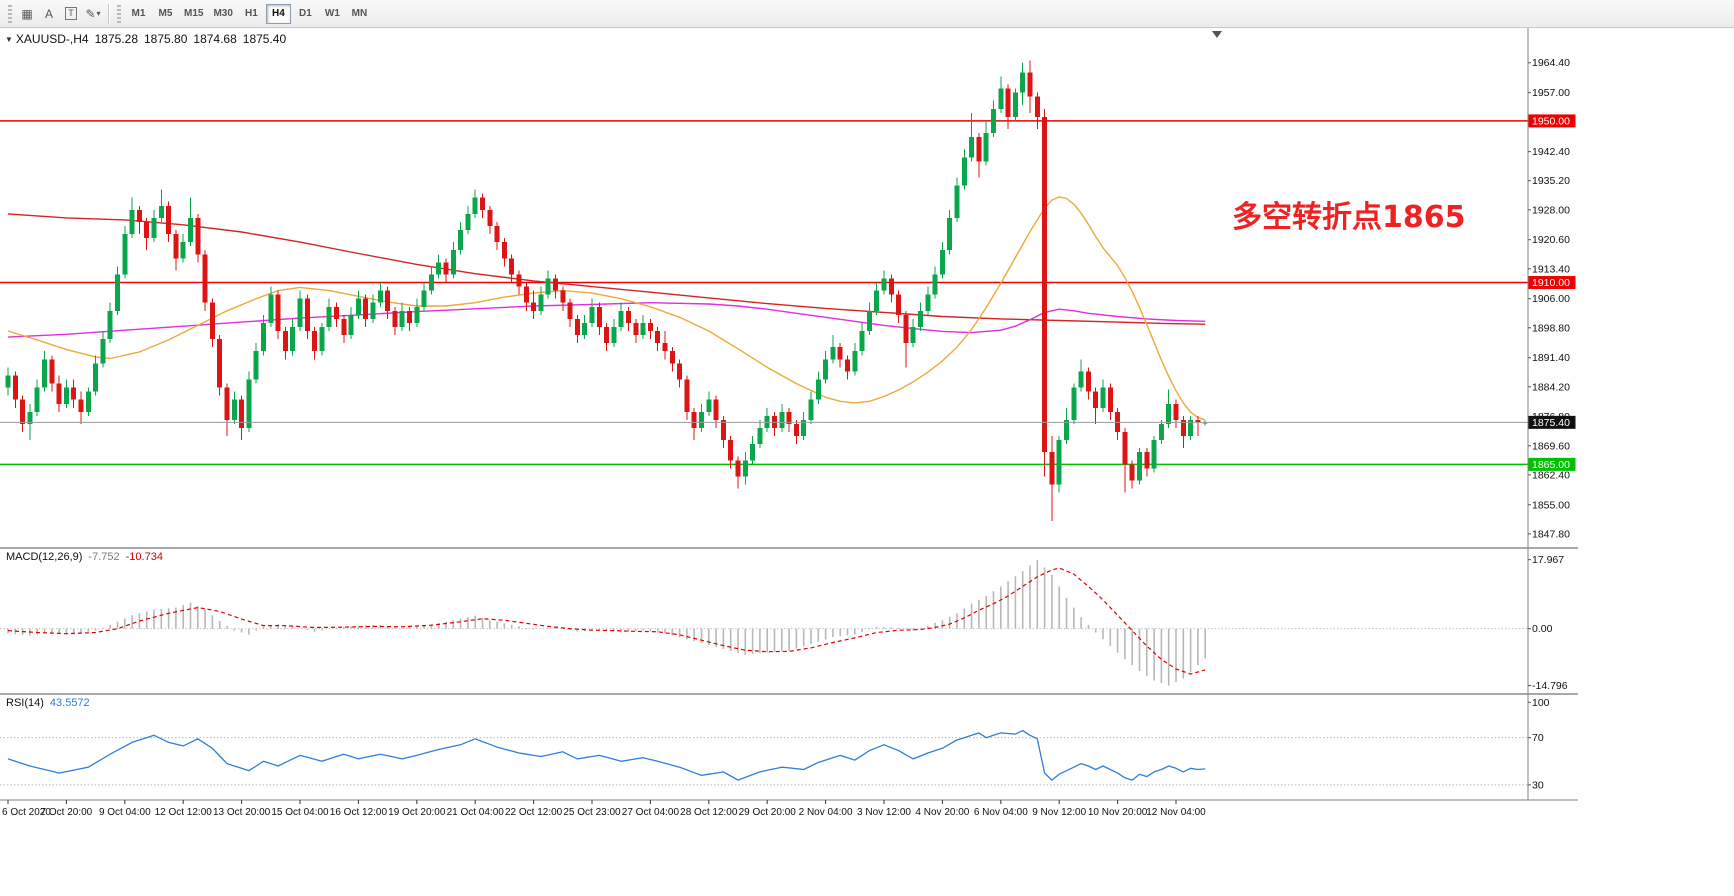  What do you see at coordinates (359, 14) in the screenshot?
I see `timeframe-button-mn: MN` at bounding box center [359, 14].